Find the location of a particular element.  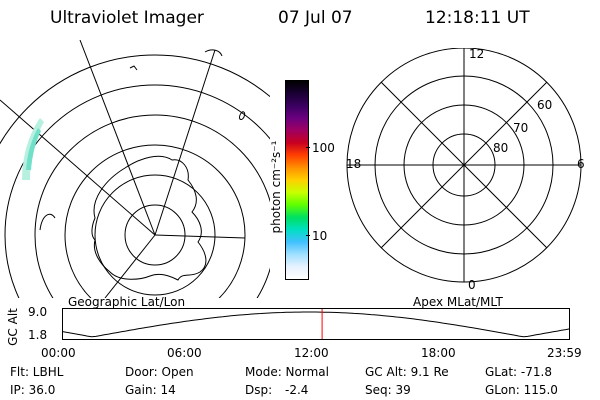

date-label: 07 Jul 07 is located at coordinates (315, 18).